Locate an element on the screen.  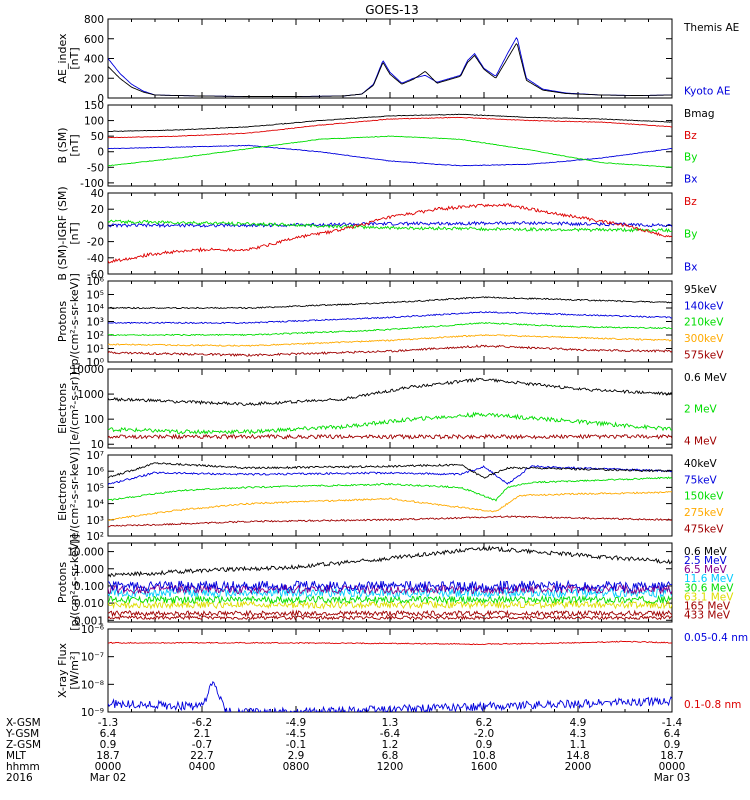
y-tick-label: 10⁻⁹ is located at coordinates (92, 713).